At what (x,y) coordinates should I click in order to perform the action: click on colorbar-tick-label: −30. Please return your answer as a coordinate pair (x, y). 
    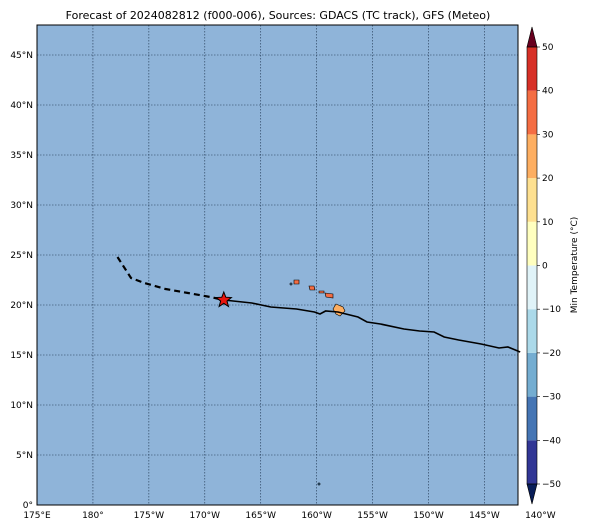
    Looking at the image, I should click on (551, 398).